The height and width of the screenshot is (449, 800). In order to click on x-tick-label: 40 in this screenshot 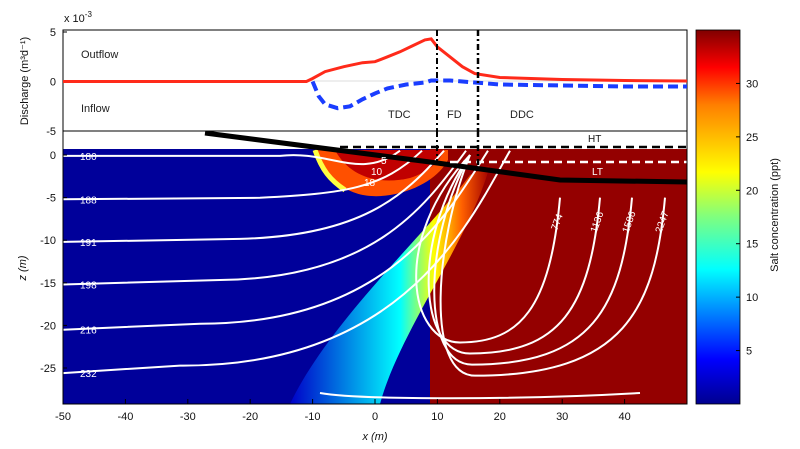, I will do `click(624, 417)`.